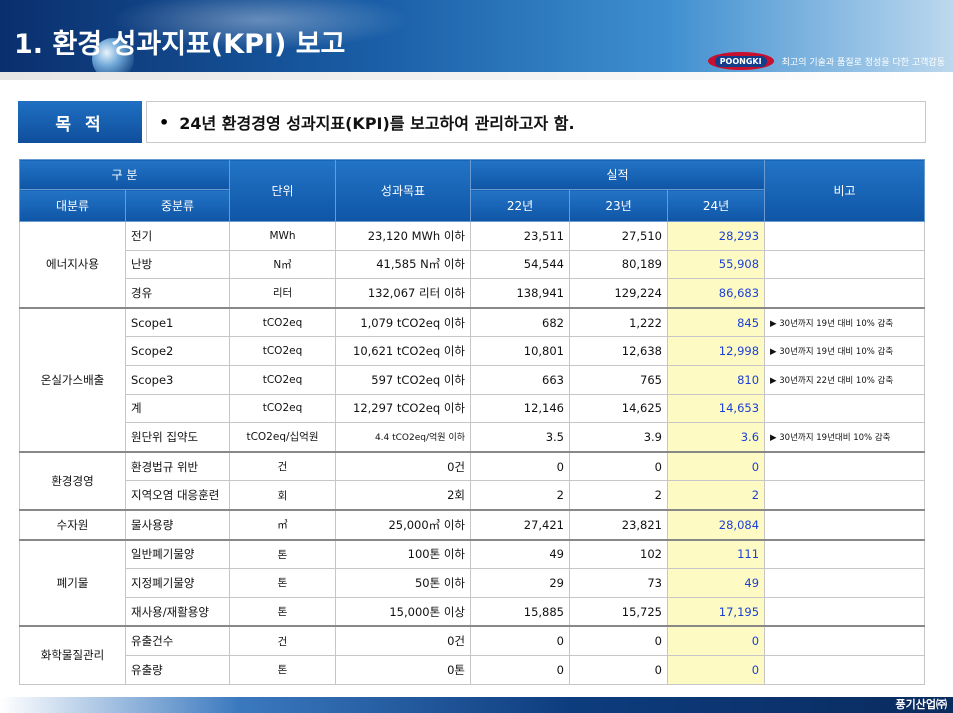 The image size is (953, 713). I want to click on unit-cell: tCO2eq/십억원, so click(282, 437).